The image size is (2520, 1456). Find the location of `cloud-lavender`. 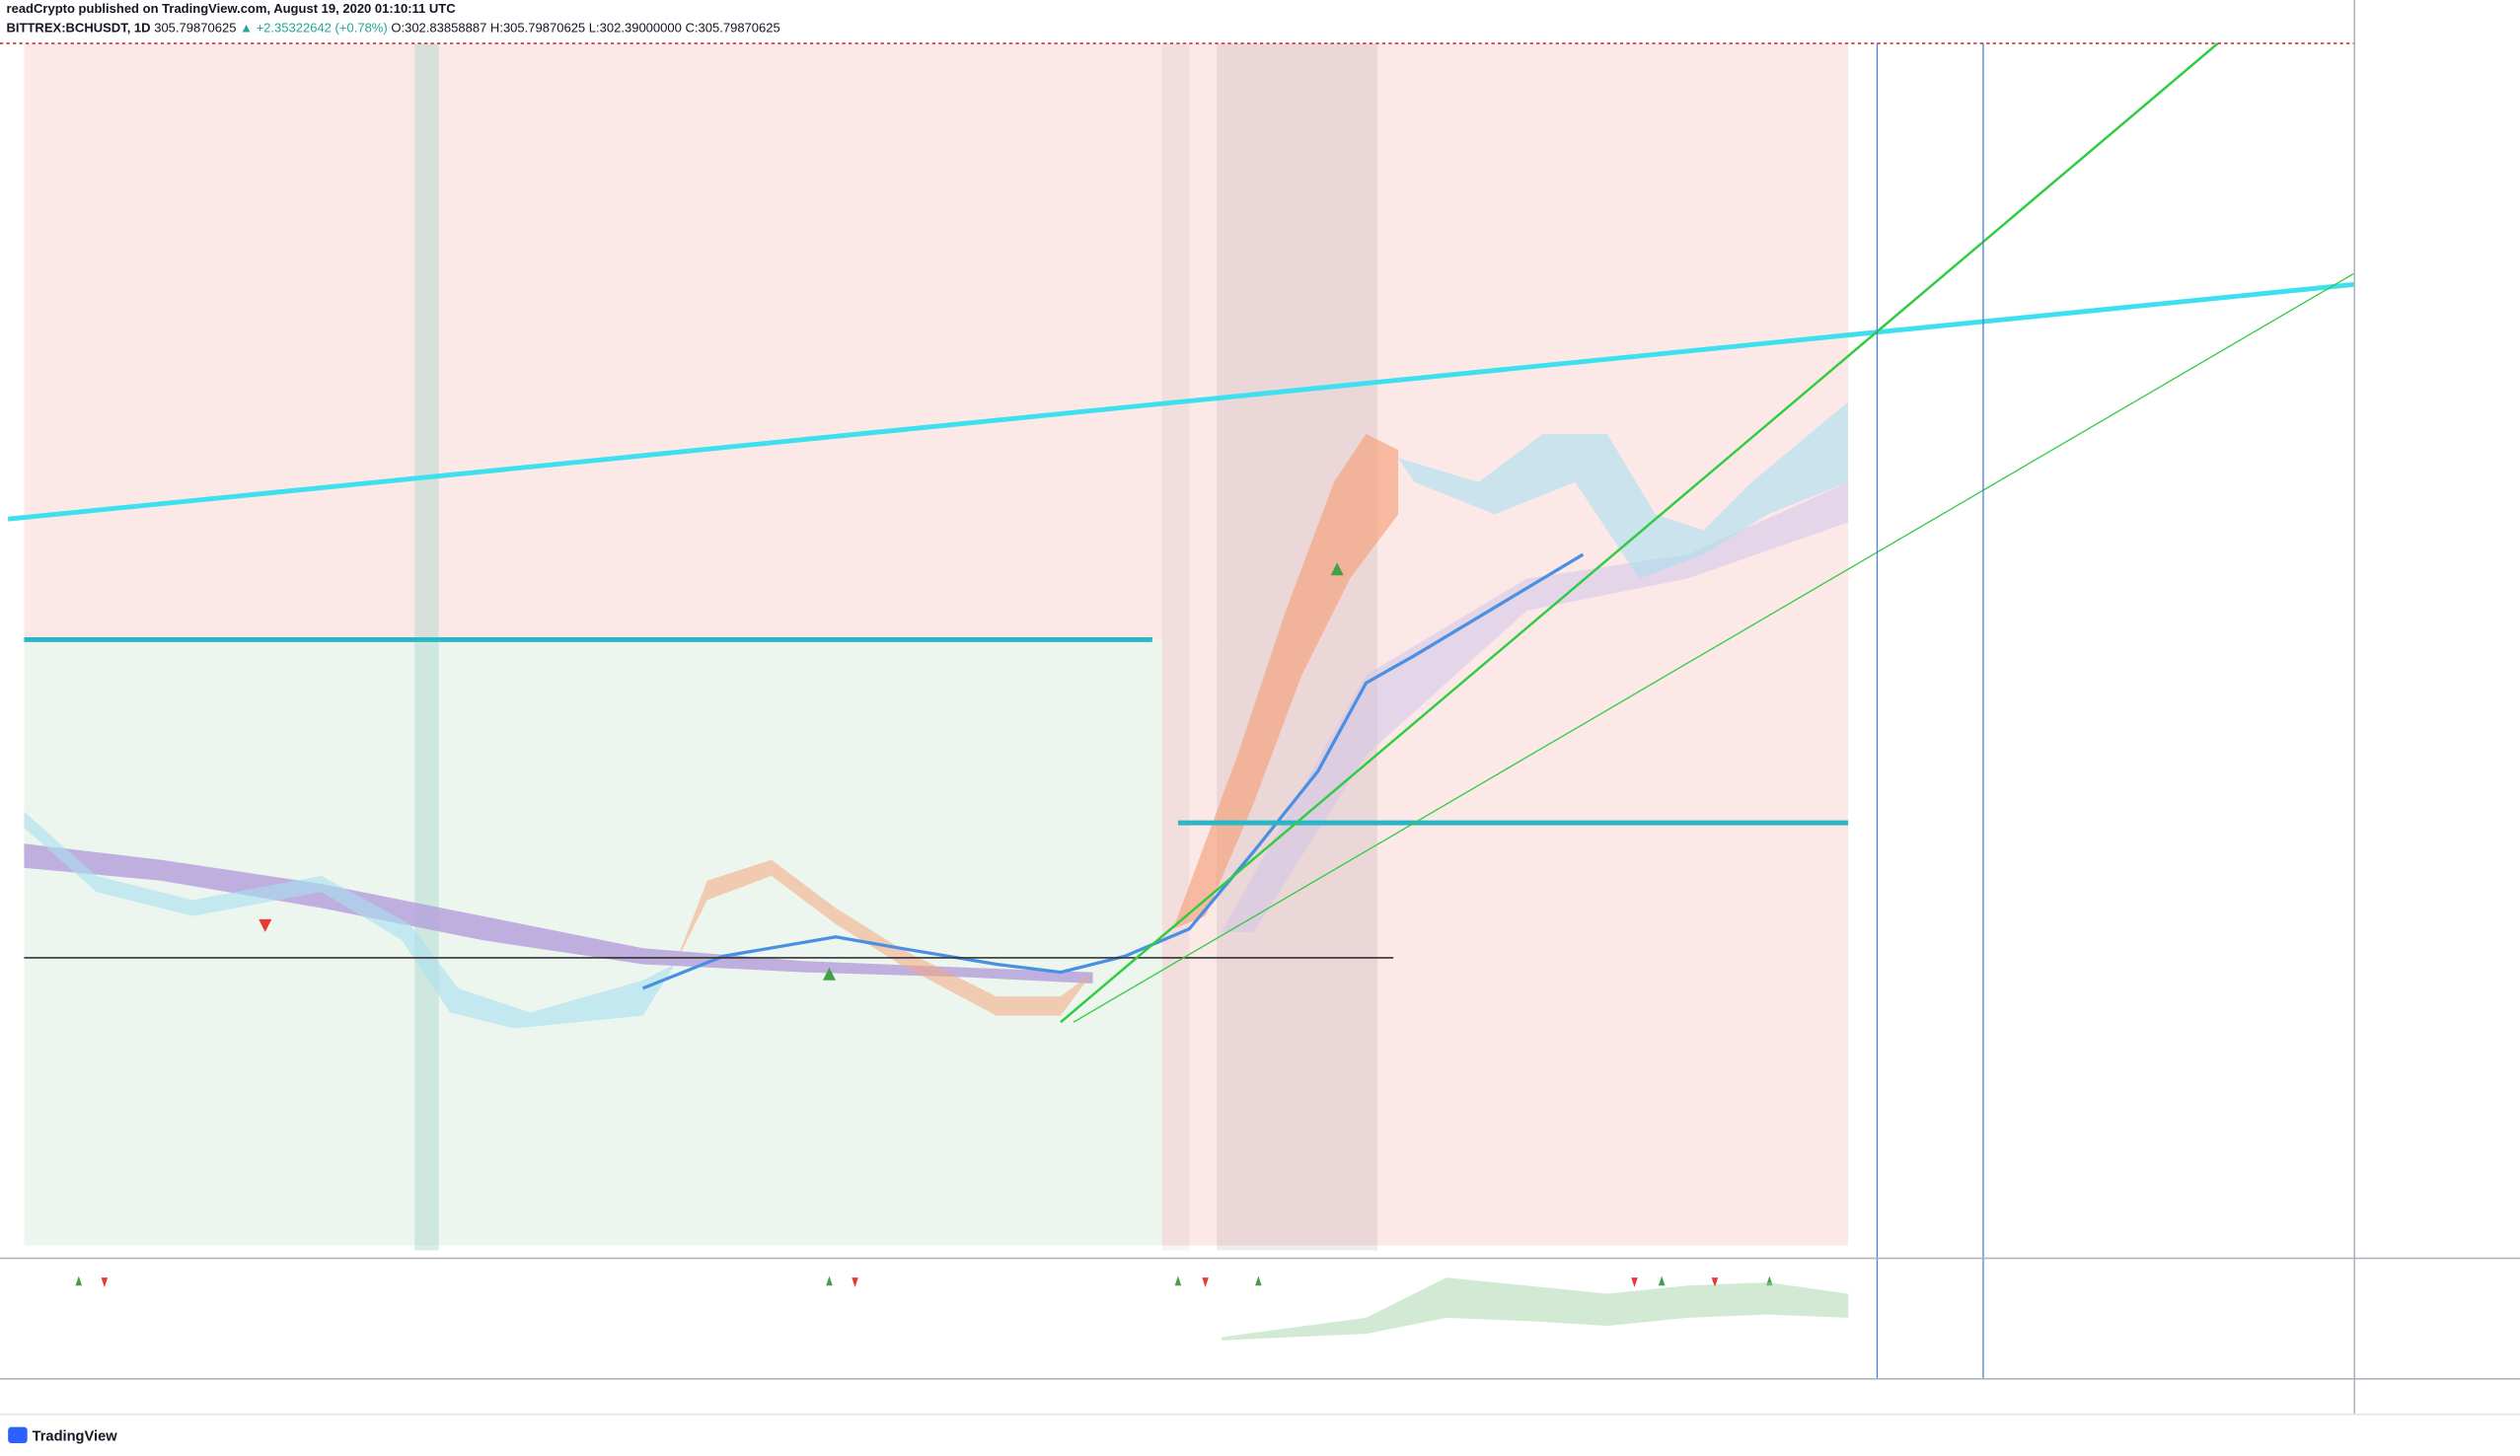

cloud-lavender is located at coordinates (1535, 706).